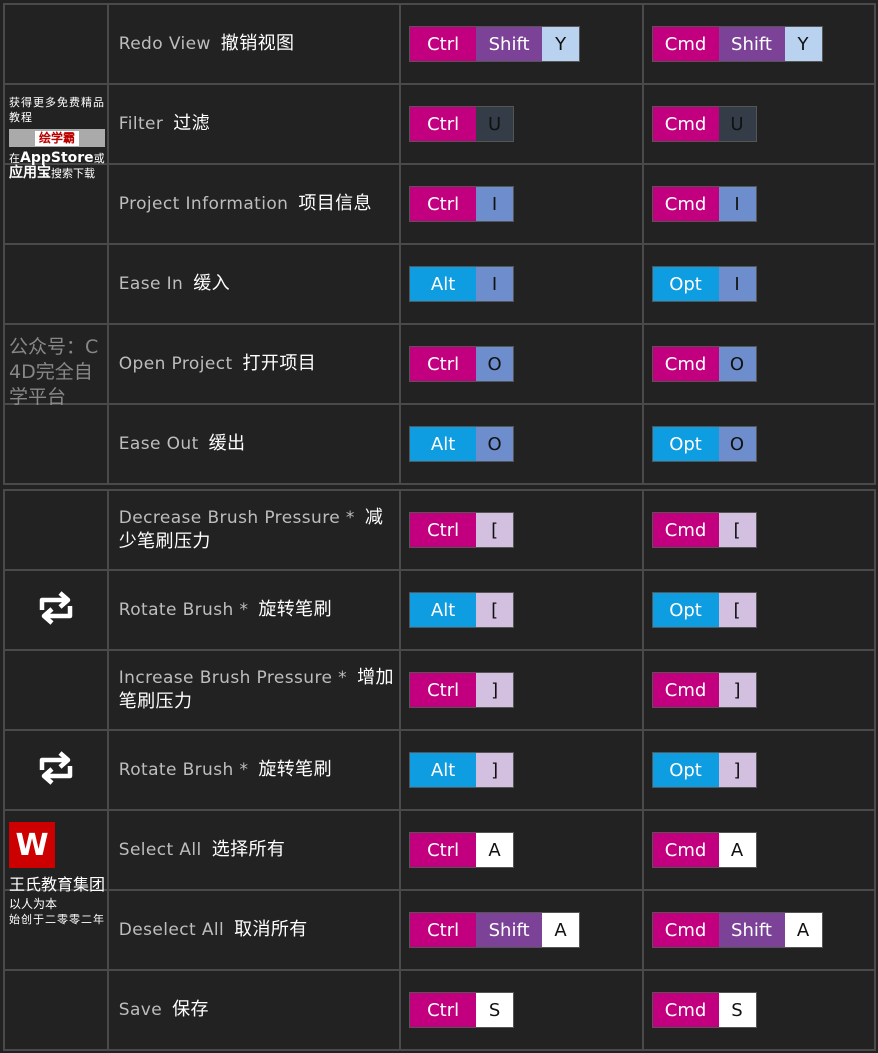 Image resolution: width=878 pixels, height=1053 pixels. I want to click on key-combo: Opt O, so click(704, 444).